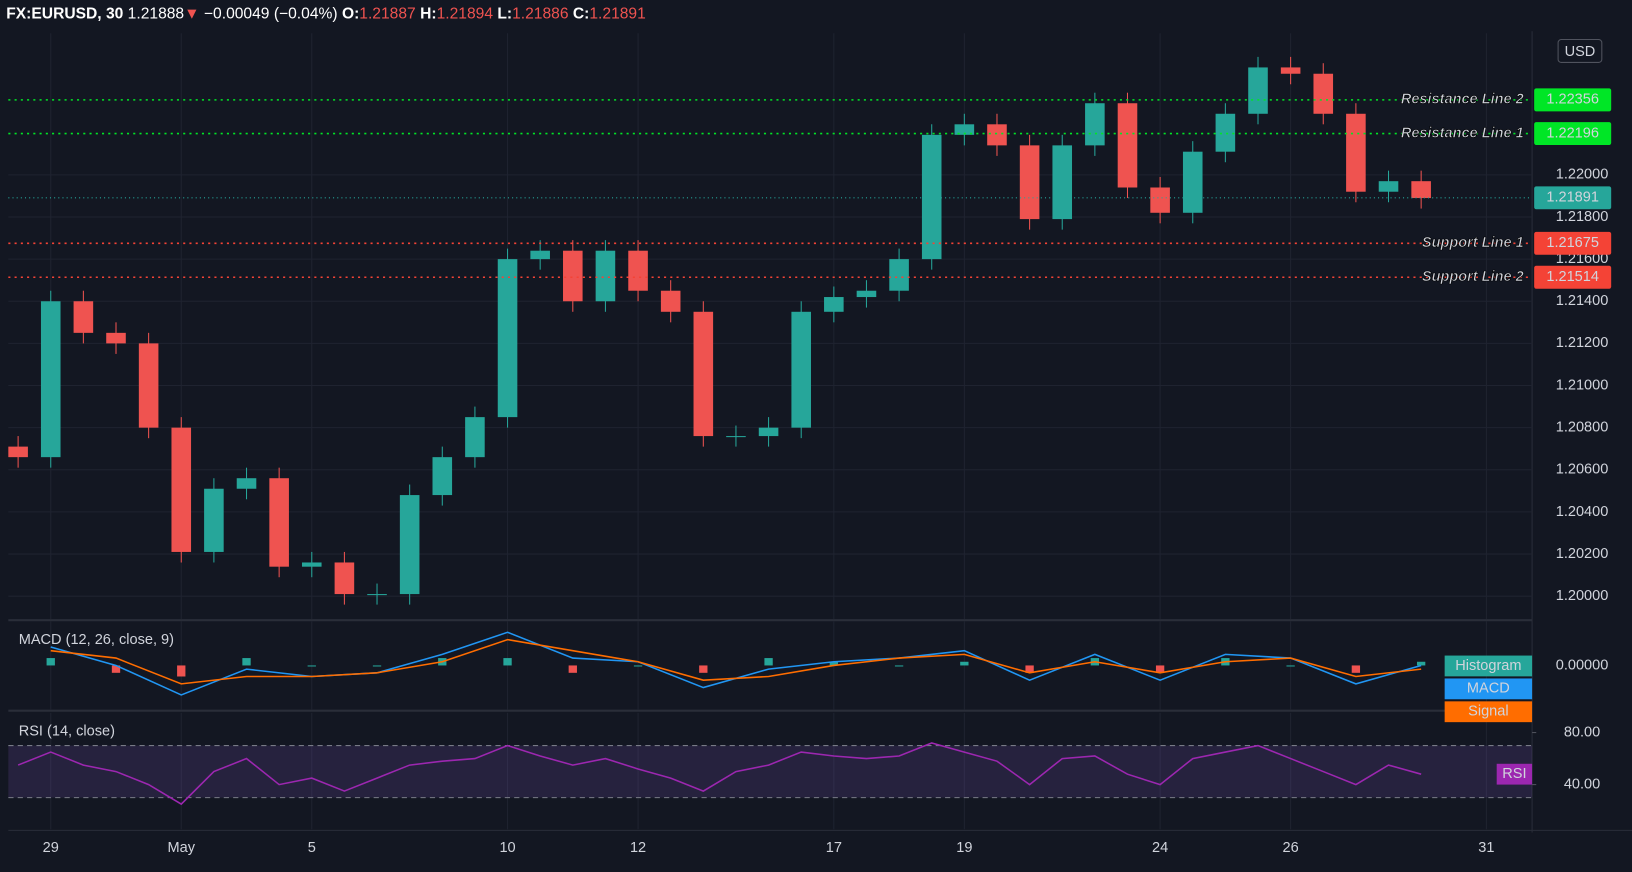  I want to click on rsi-line, so click(719, 774).